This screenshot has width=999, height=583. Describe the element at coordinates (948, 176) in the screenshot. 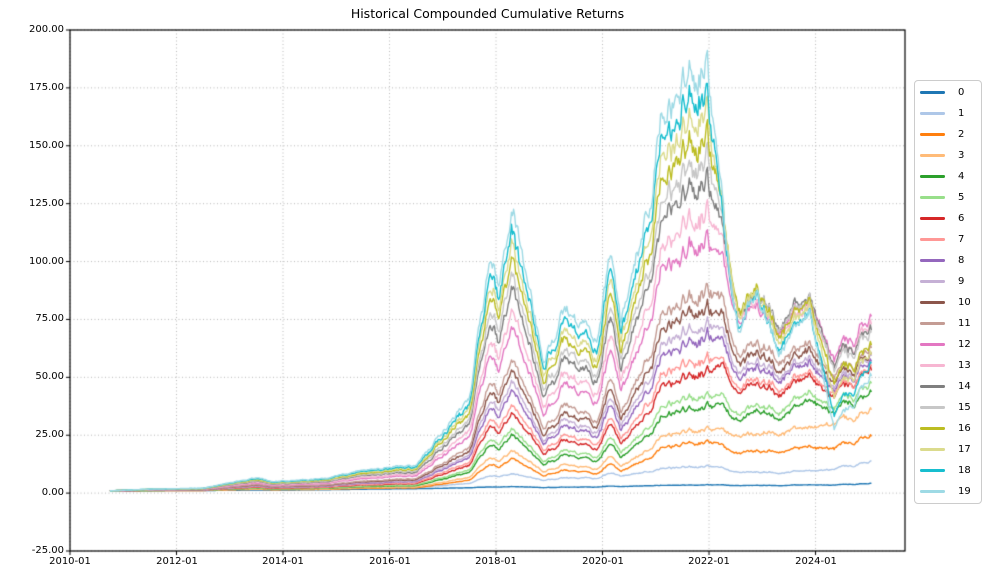

I see `legend-entry: 4` at that location.